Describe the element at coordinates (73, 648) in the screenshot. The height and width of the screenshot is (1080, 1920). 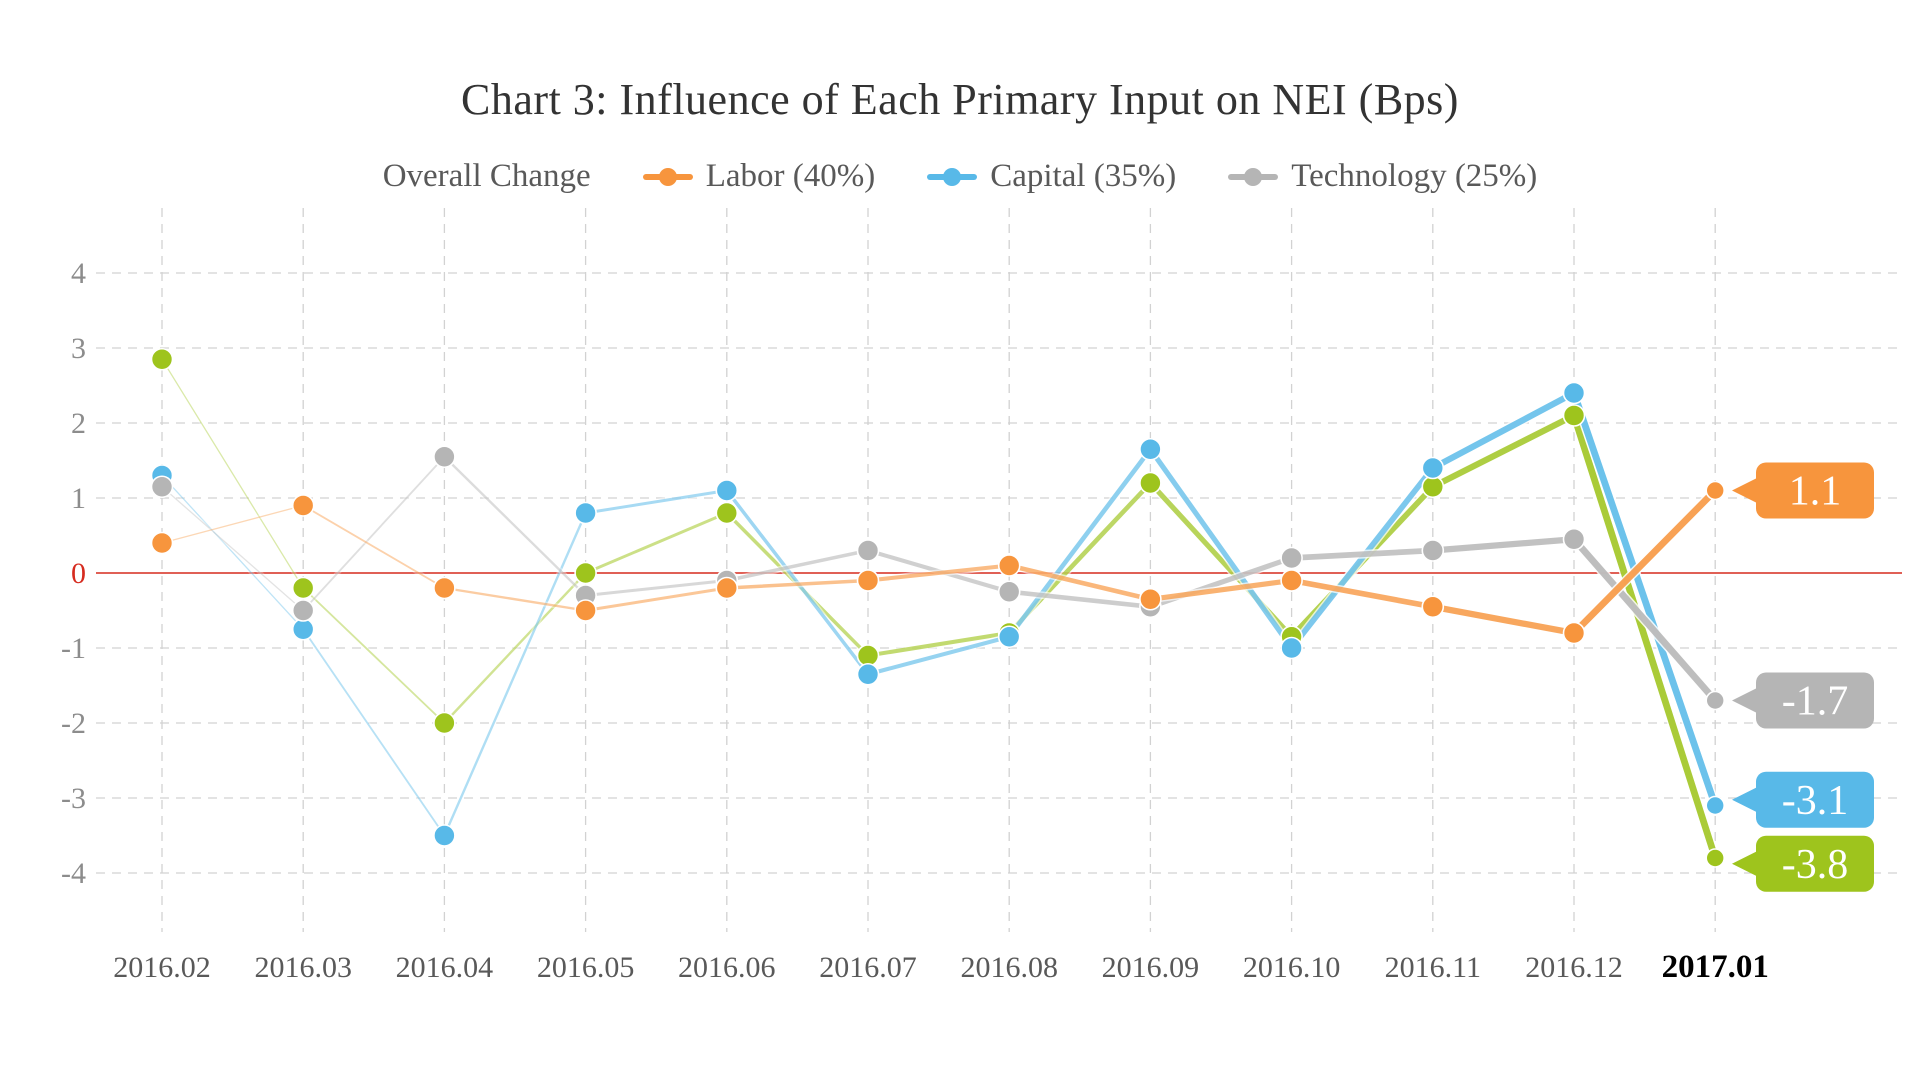
I see `y-axis-tick-label: -1` at that location.